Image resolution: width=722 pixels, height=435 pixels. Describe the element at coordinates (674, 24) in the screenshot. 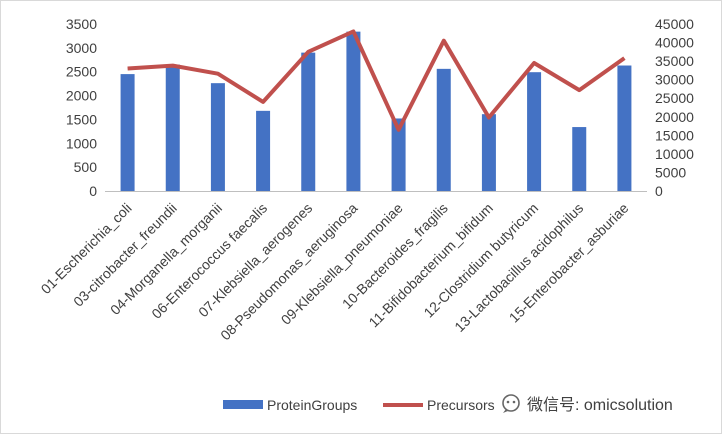

I see `right-tick-label: 45000` at that location.